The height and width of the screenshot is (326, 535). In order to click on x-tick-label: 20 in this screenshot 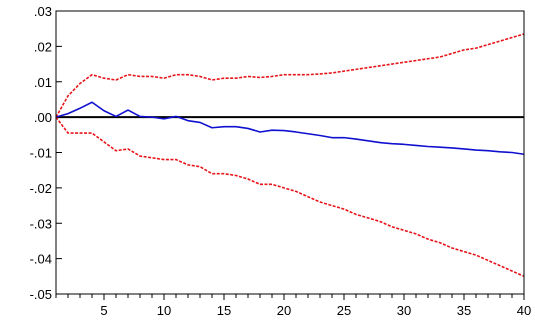, I will do `click(284, 310)`.